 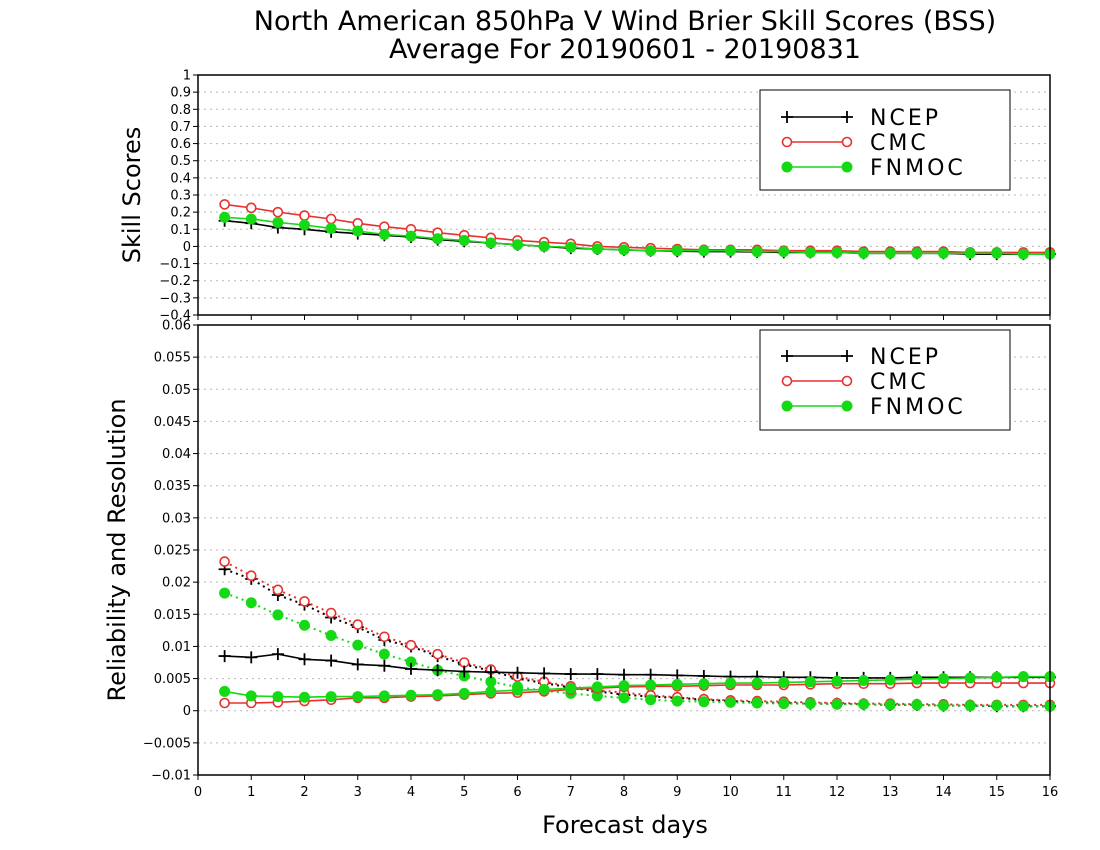 I want to click on x-tick-label: 13, so click(x=890, y=792).